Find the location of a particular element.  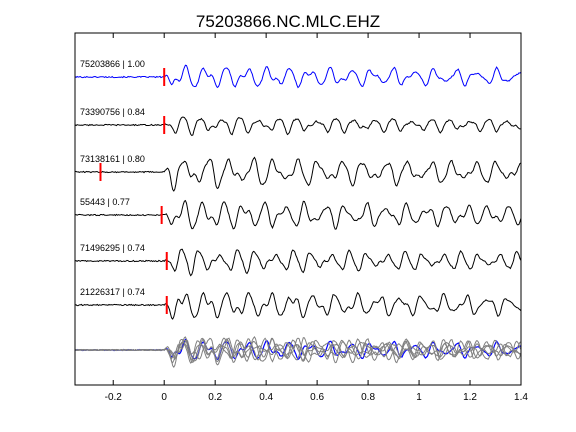

x-tick-label: 0.4 is located at coordinates (266, 397).